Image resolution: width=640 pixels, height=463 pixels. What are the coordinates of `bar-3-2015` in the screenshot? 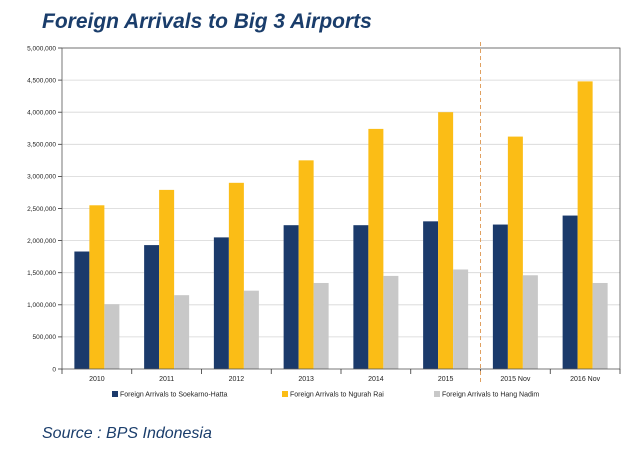 It's located at (461, 319).